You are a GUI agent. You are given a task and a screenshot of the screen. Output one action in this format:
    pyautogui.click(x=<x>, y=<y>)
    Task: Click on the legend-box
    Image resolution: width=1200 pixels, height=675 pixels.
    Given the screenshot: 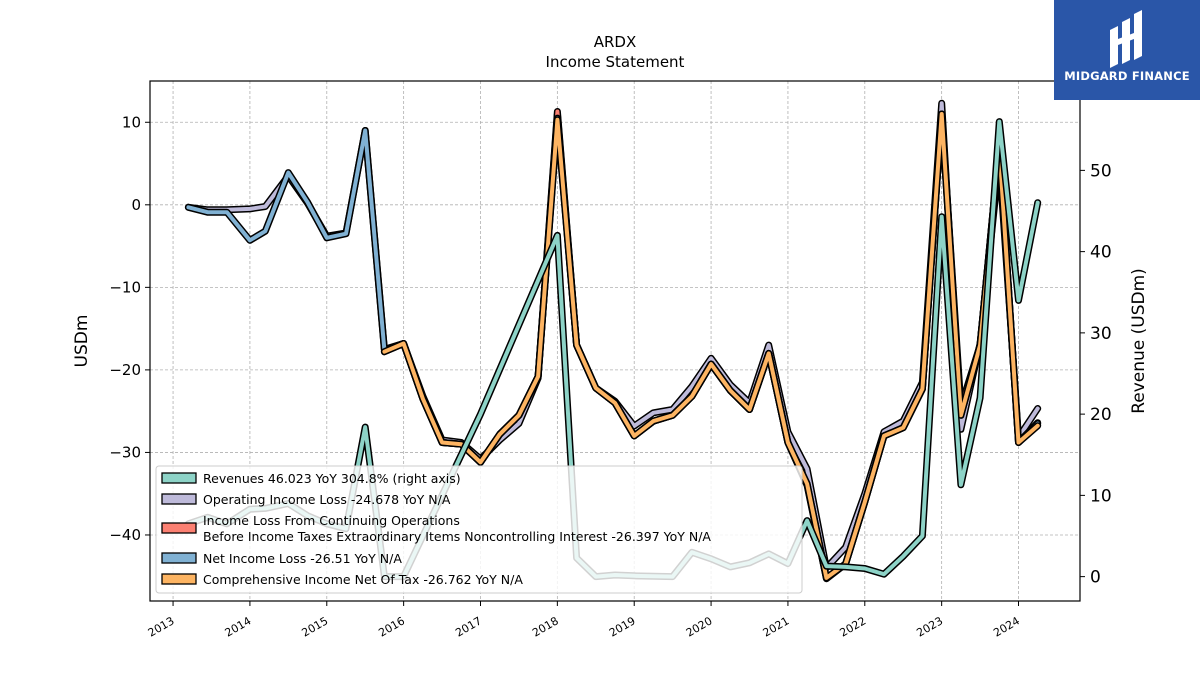 What is the action you would take?
    pyautogui.click(x=479, y=529)
    